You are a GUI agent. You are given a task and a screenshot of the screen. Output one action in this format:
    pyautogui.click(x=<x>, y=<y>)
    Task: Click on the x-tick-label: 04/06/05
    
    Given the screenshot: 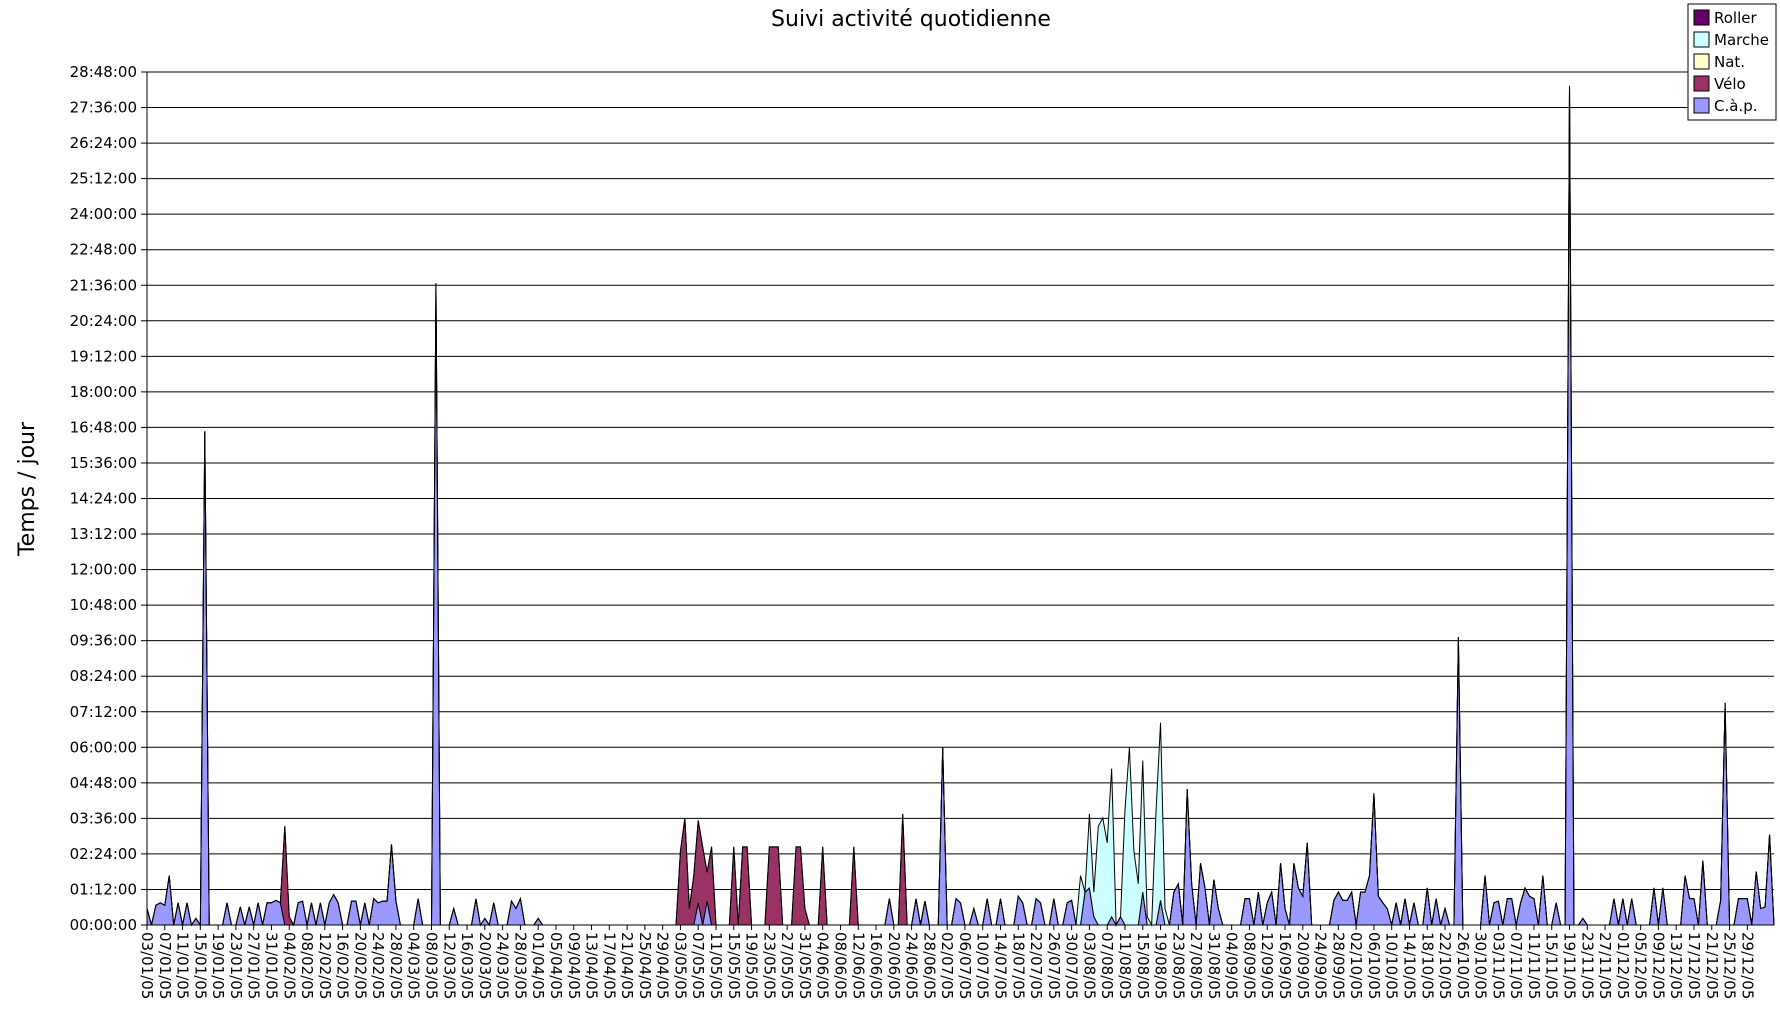 What is the action you would take?
    pyautogui.click(x=823, y=965)
    